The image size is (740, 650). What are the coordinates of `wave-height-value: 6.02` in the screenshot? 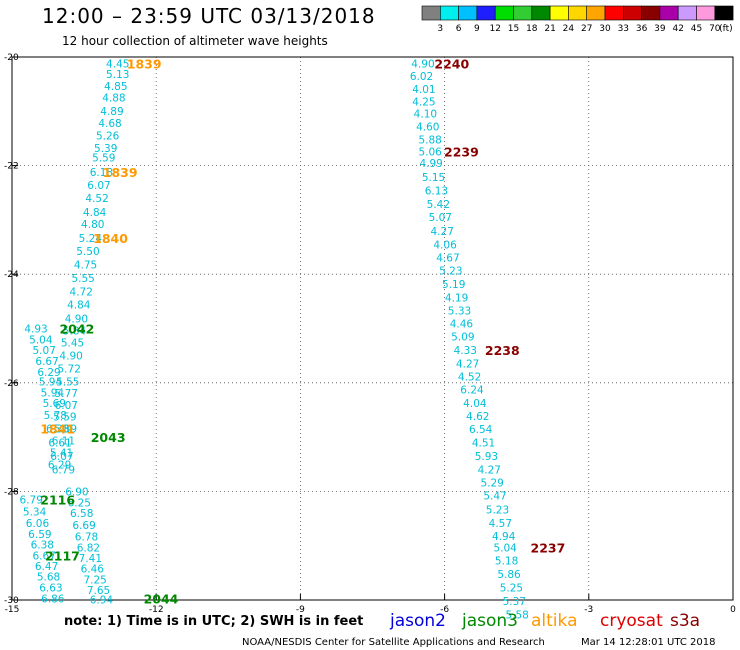 It's located at (421, 77).